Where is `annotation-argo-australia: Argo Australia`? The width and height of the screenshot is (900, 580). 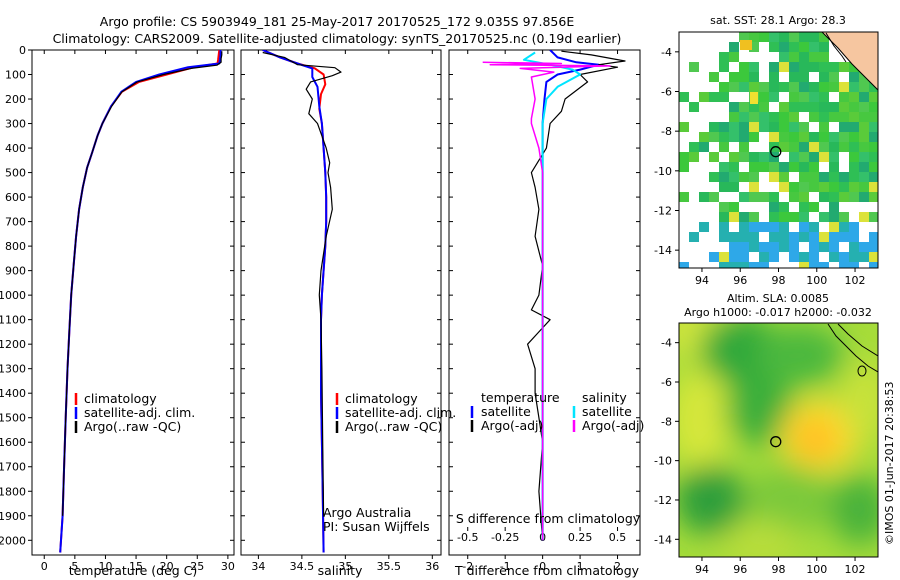 annotation-argo-australia: Argo Australia is located at coordinates (367, 512).